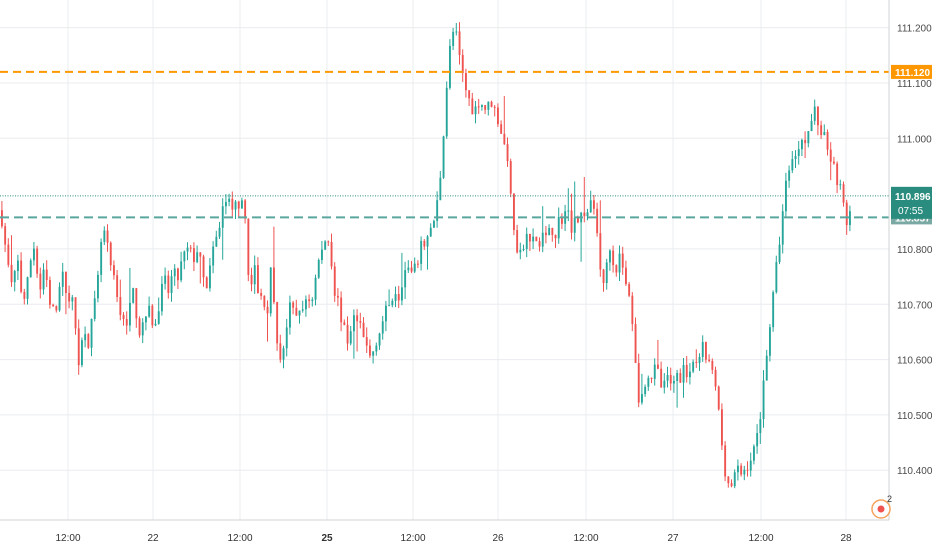 This screenshot has height=555, width=932. I want to click on y-tick-label: 110.400, so click(914, 471).